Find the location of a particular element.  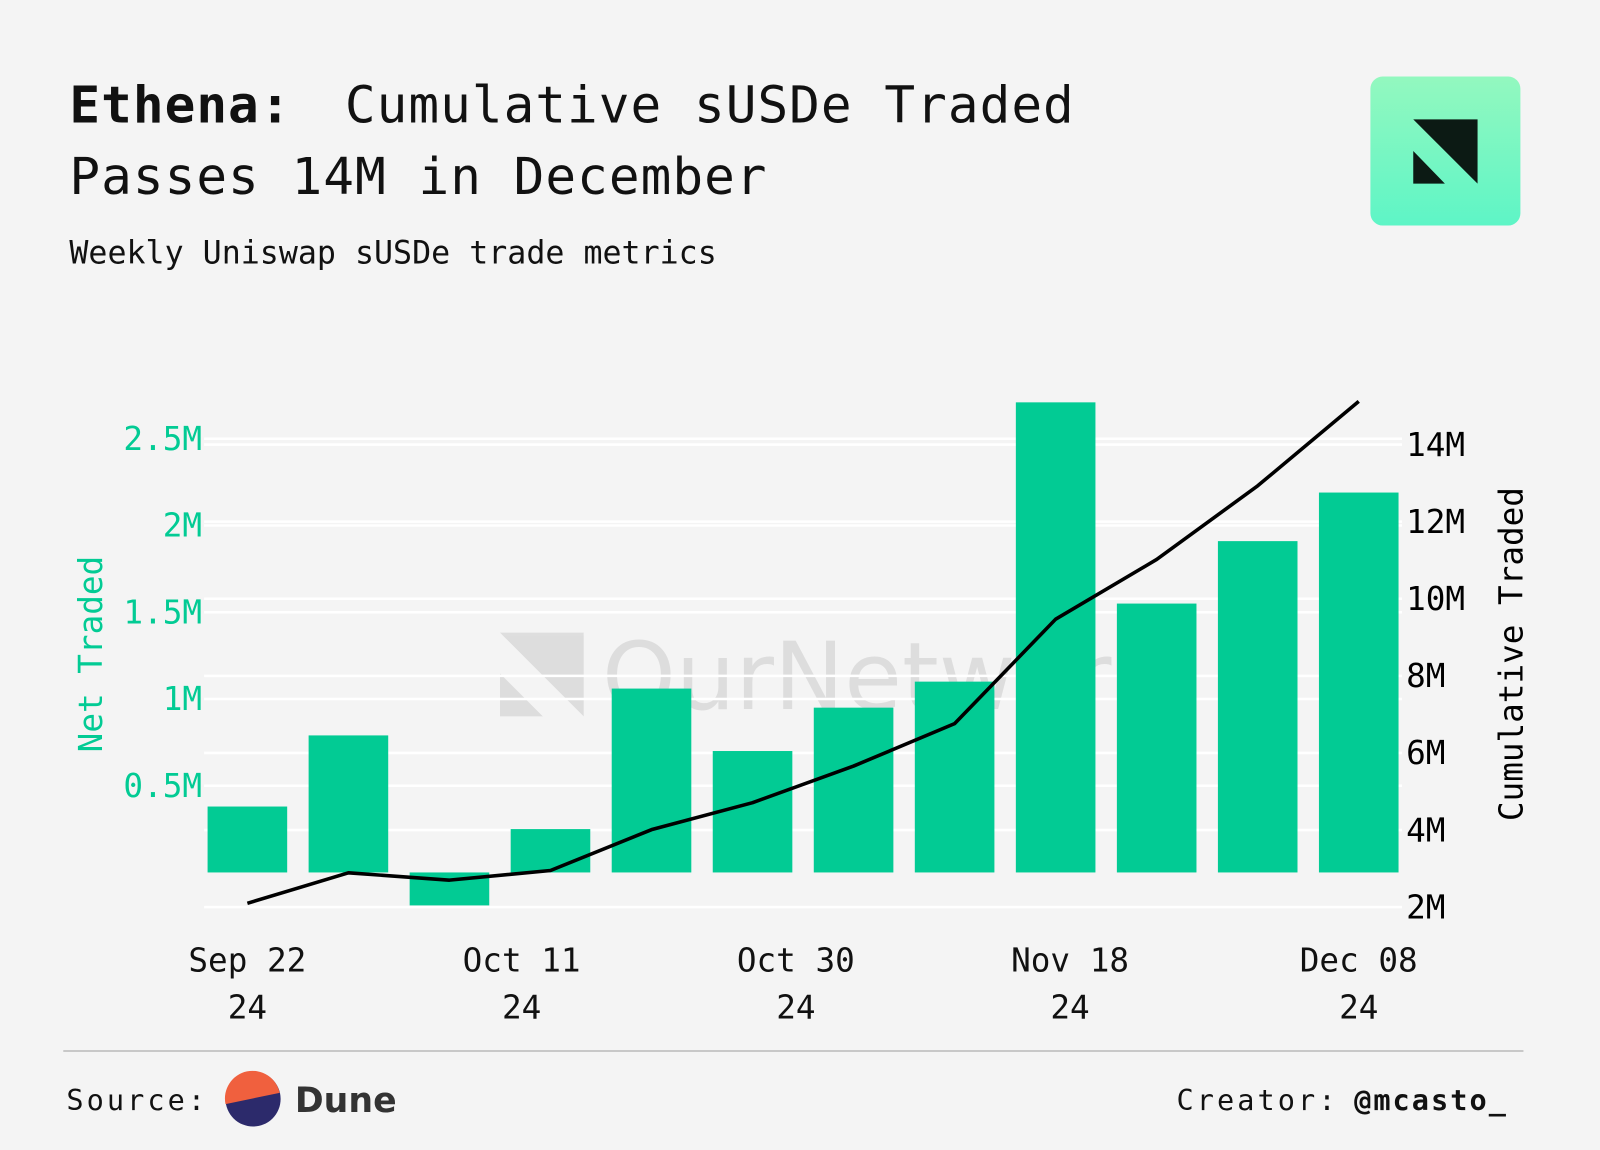

x-tick-label: Nov 18 is located at coordinates (1070, 960).